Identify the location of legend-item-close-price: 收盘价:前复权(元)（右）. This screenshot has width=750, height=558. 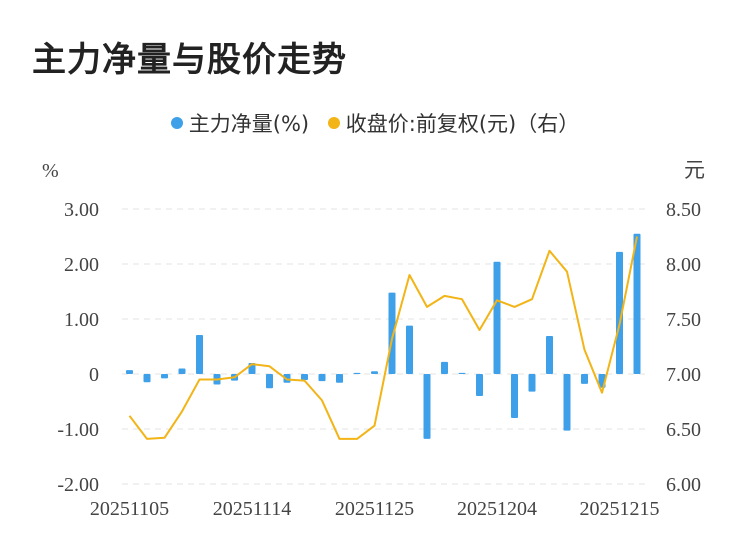
(453, 123).